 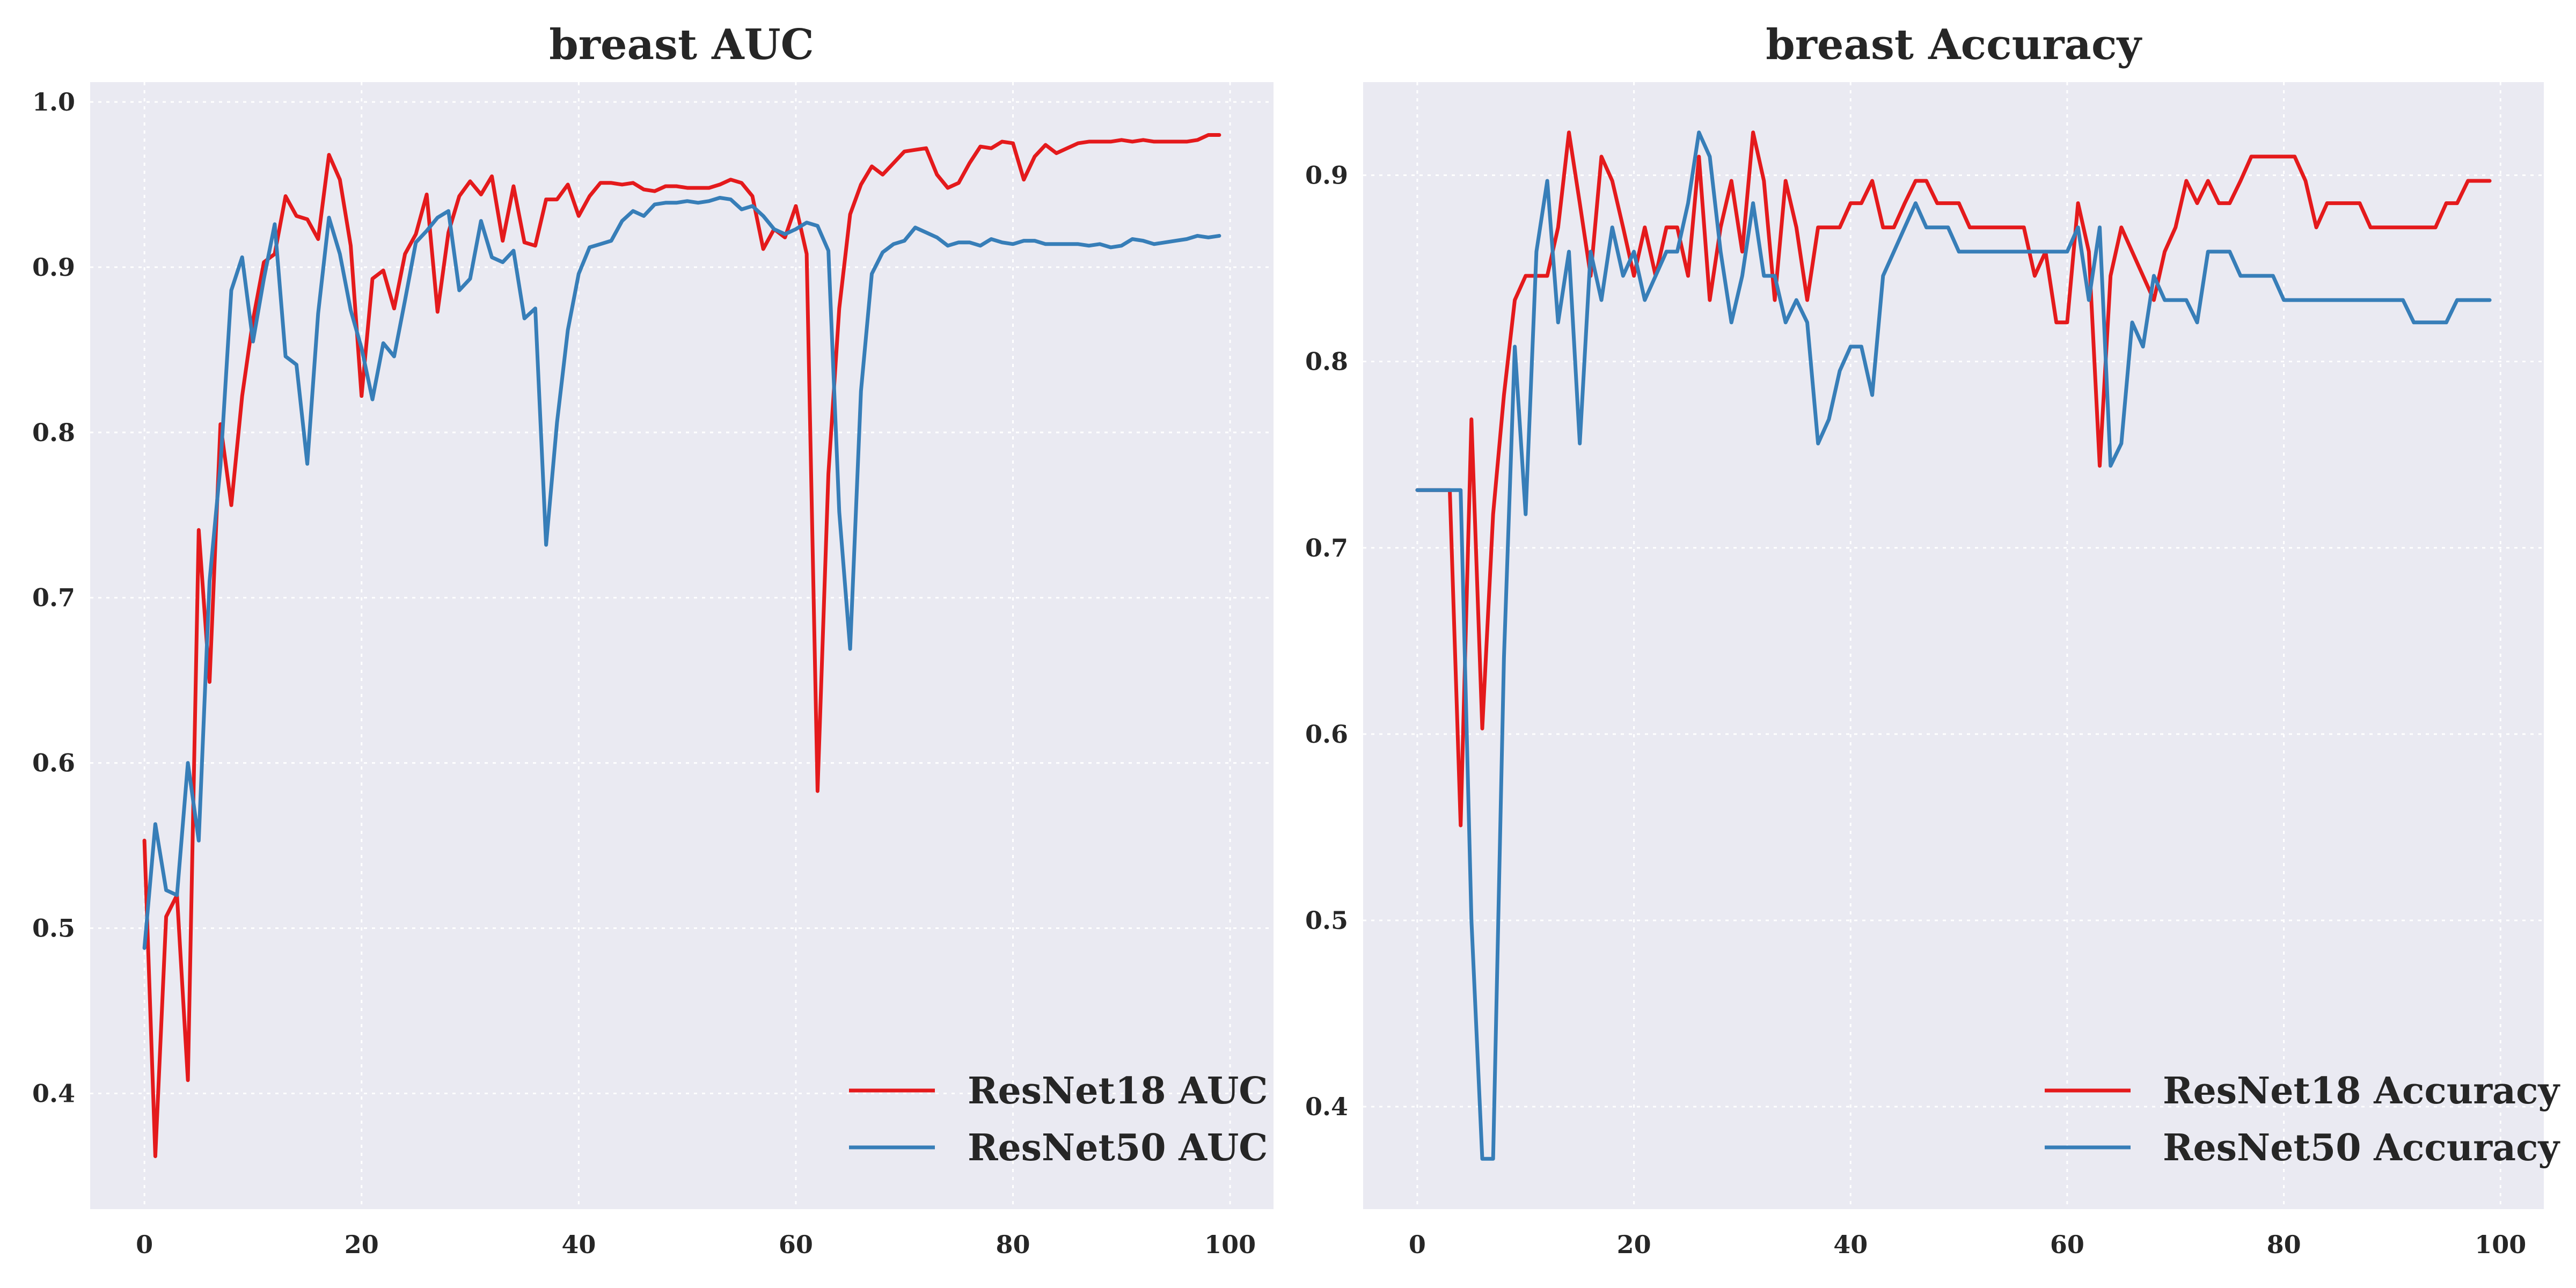 I want to click on legend-label-resnet18-accuracy: ResNet18 Accuracy, so click(x=2361, y=1091).